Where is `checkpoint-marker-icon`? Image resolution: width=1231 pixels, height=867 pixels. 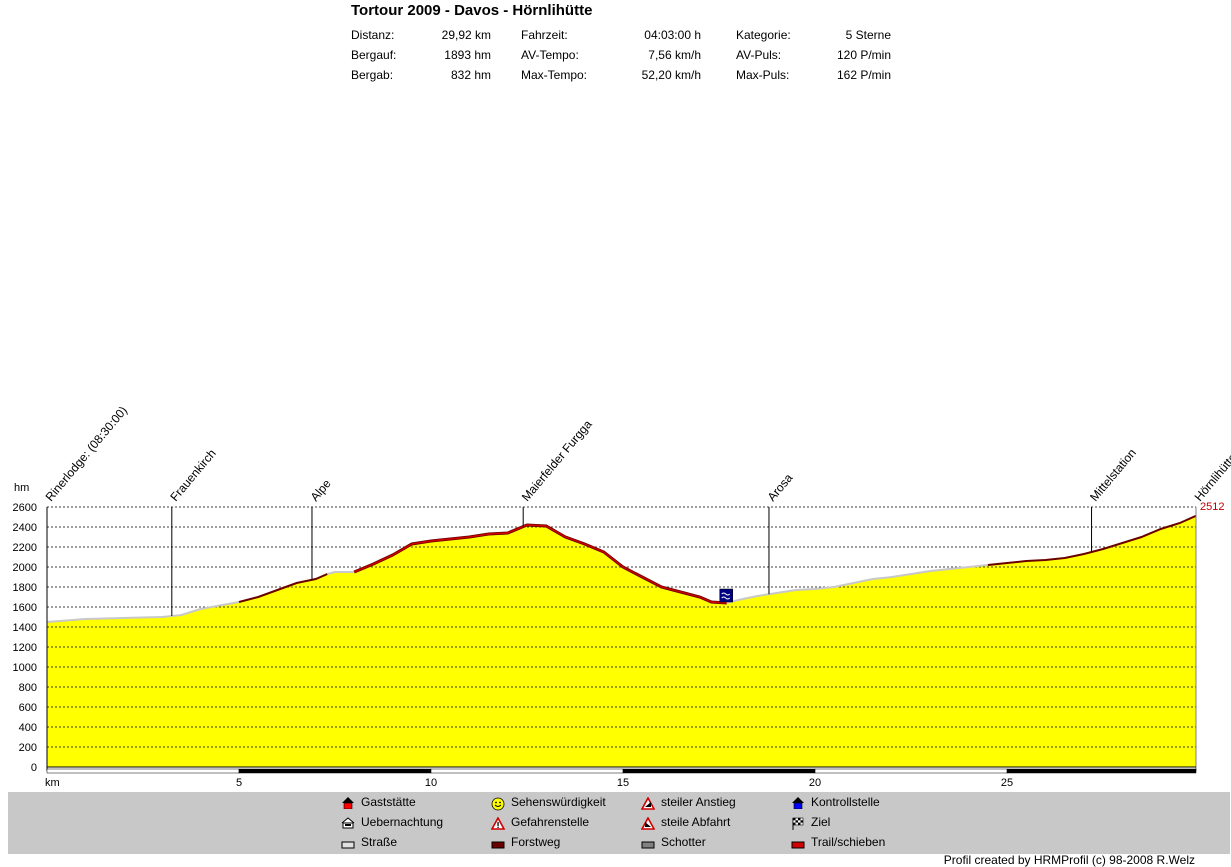 checkpoint-marker-icon is located at coordinates (726, 595).